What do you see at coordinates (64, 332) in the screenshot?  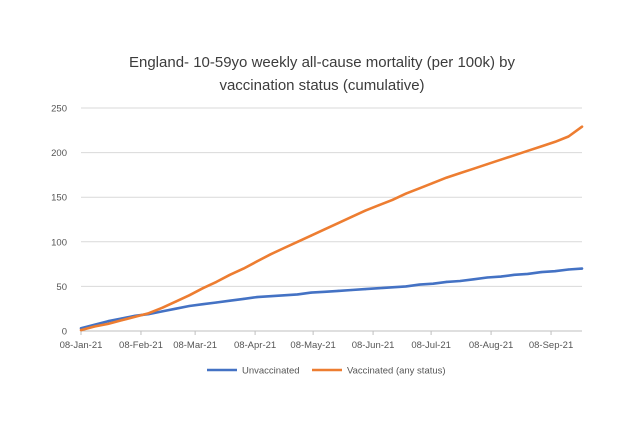 I see `y-tick-label: 0` at bounding box center [64, 332].